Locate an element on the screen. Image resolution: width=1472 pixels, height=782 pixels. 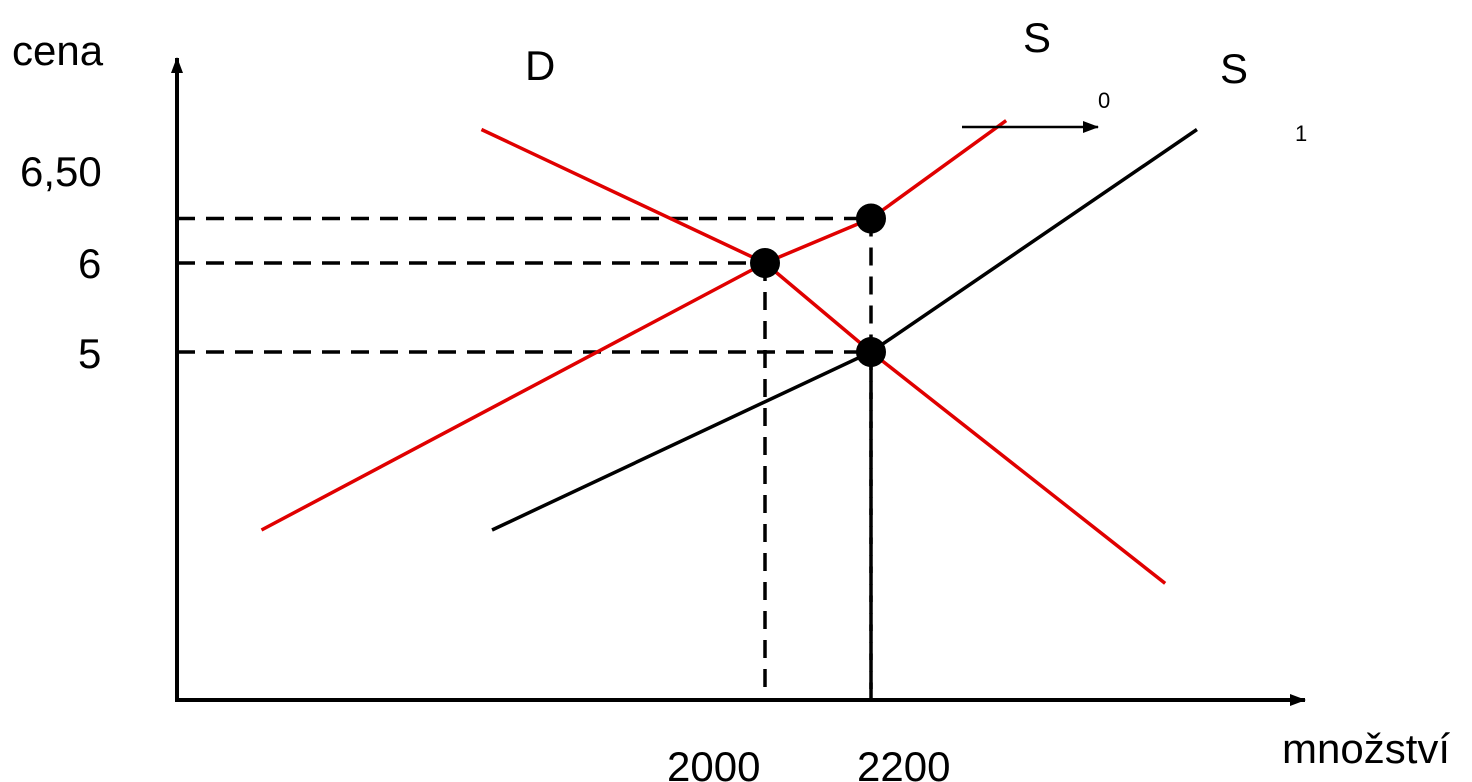
x-tick-label: 2000 is located at coordinates (713, 762).